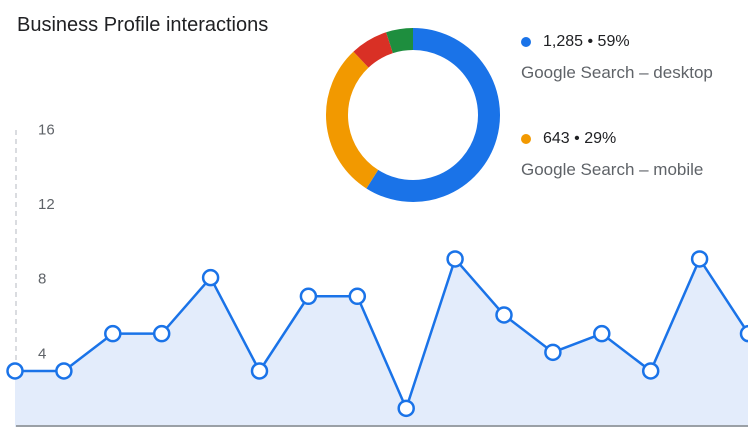 This screenshot has height=429, width=748. I want to click on legend-percent: 29%, so click(600, 138).